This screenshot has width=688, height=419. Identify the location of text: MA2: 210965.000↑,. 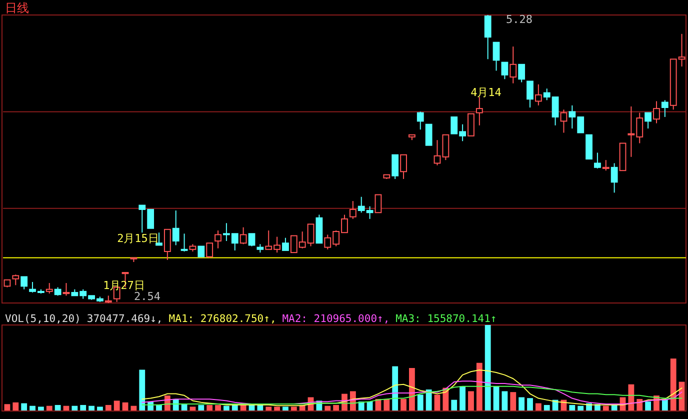
(336, 319).